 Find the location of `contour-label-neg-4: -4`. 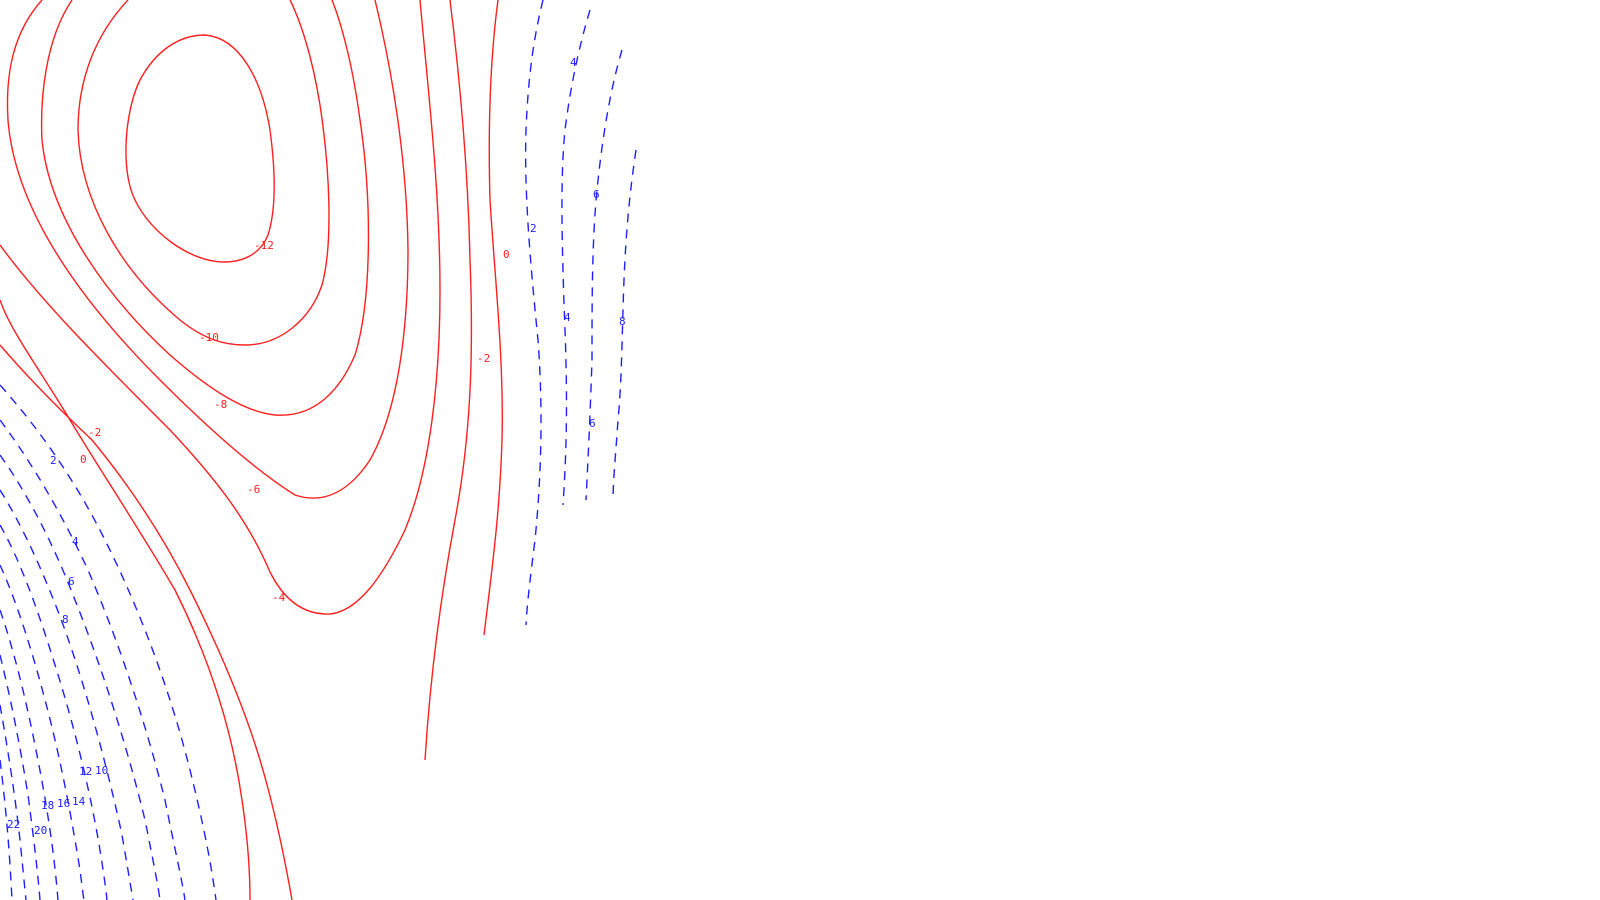

contour-label-neg-4: -4 is located at coordinates (279, 597).